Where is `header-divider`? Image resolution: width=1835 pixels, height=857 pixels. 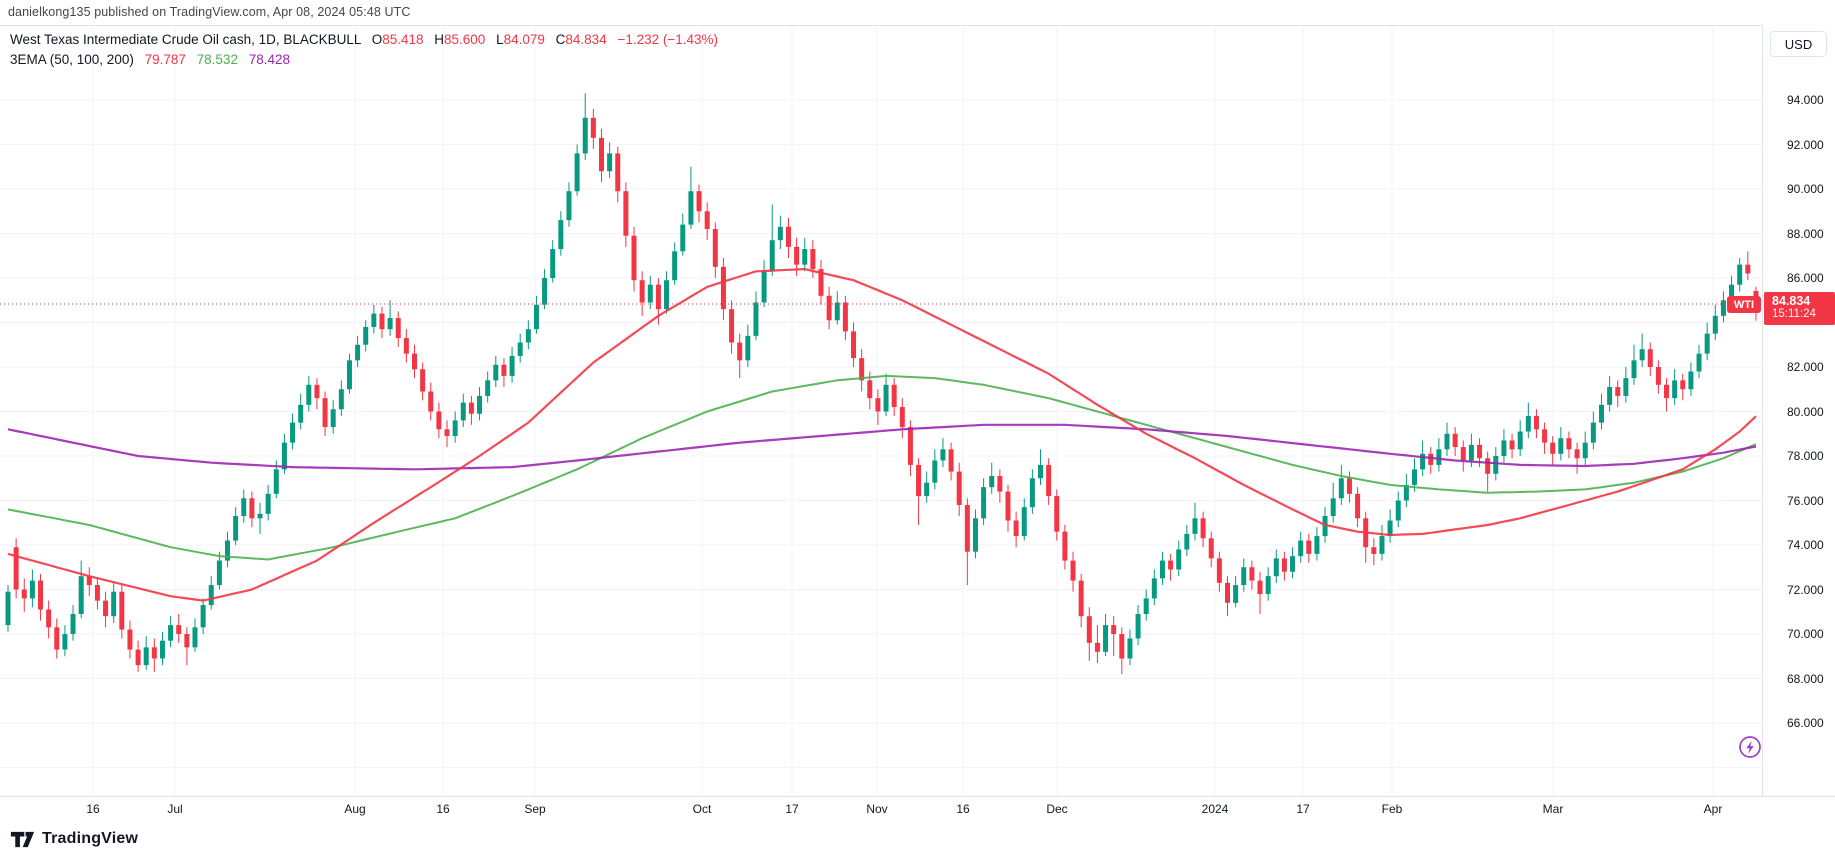
header-divider is located at coordinates (917, 25).